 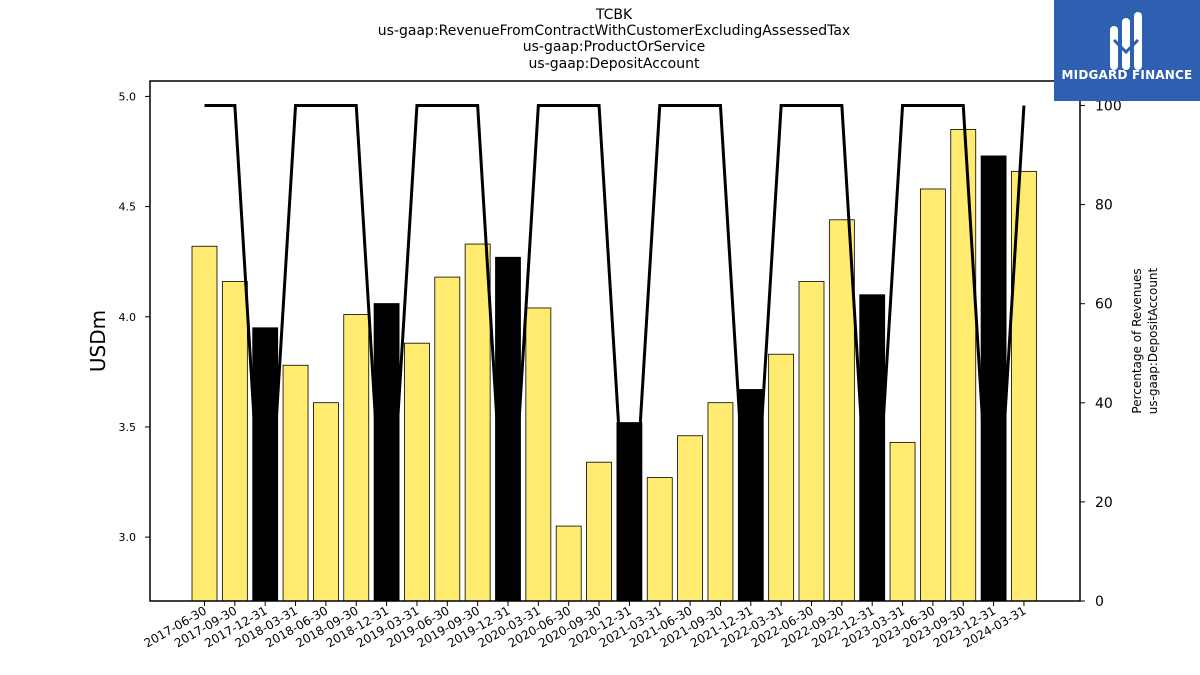 I want to click on logo-text: MIDGARD FINANCE, so click(x=1127, y=75).